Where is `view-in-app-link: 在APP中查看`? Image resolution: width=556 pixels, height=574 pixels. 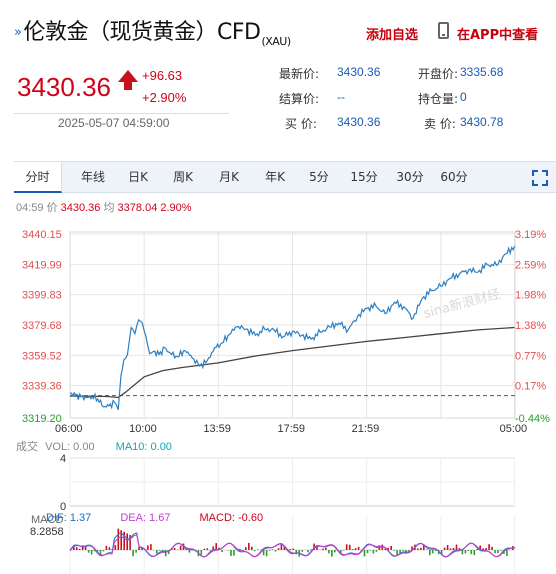
view-in-app-link: 在APP中查看 is located at coordinates (498, 35).